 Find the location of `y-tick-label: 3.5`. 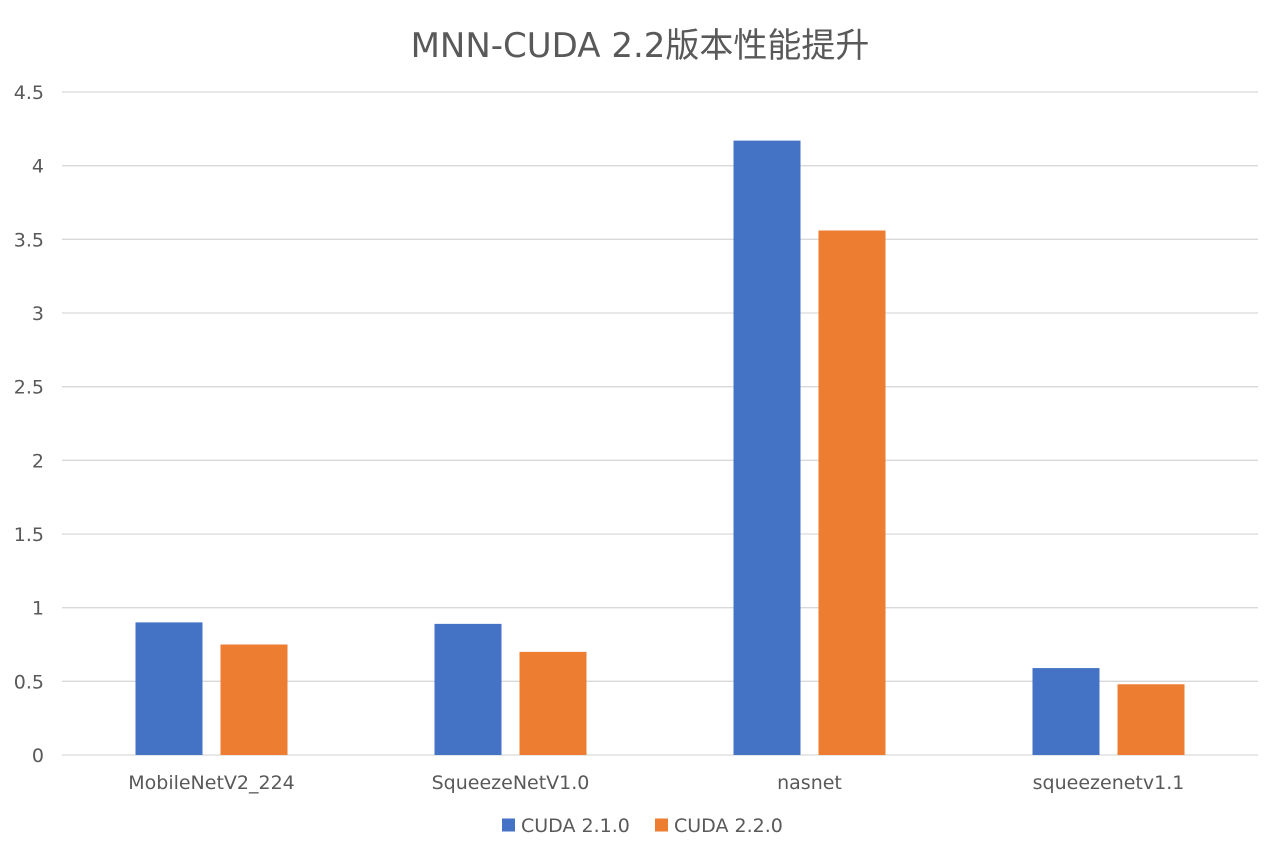

y-tick-label: 3.5 is located at coordinates (29, 240).